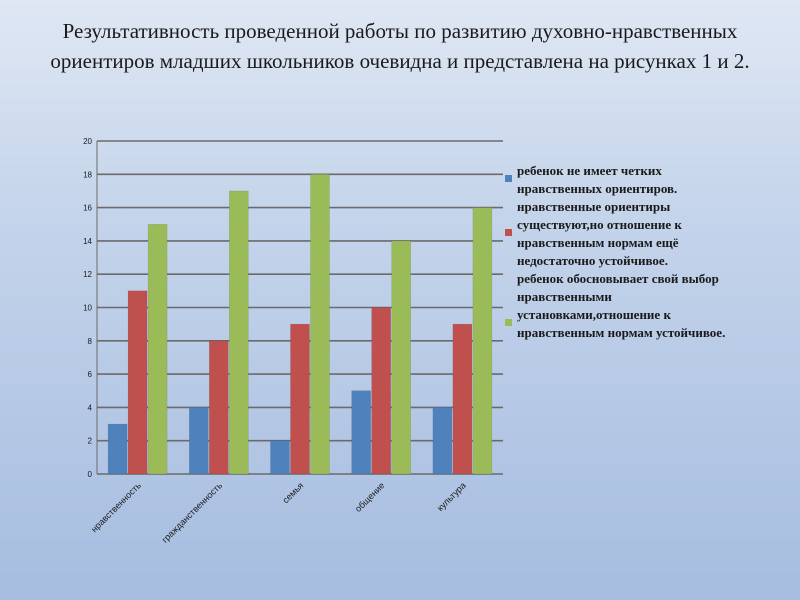 This screenshot has height=600, width=800. What do you see at coordinates (192, 512) in the screenshot?
I see `x-tick-label: гражданственность` at bounding box center [192, 512].